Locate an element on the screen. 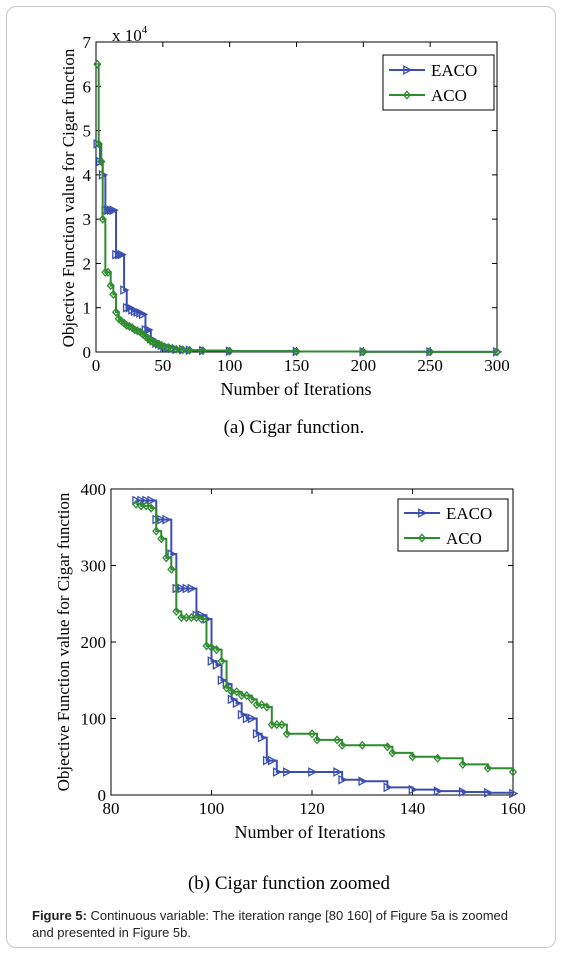 The height and width of the screenshot is (954, 562). x-tick-label: 0 is located at coordinates (96, 365).